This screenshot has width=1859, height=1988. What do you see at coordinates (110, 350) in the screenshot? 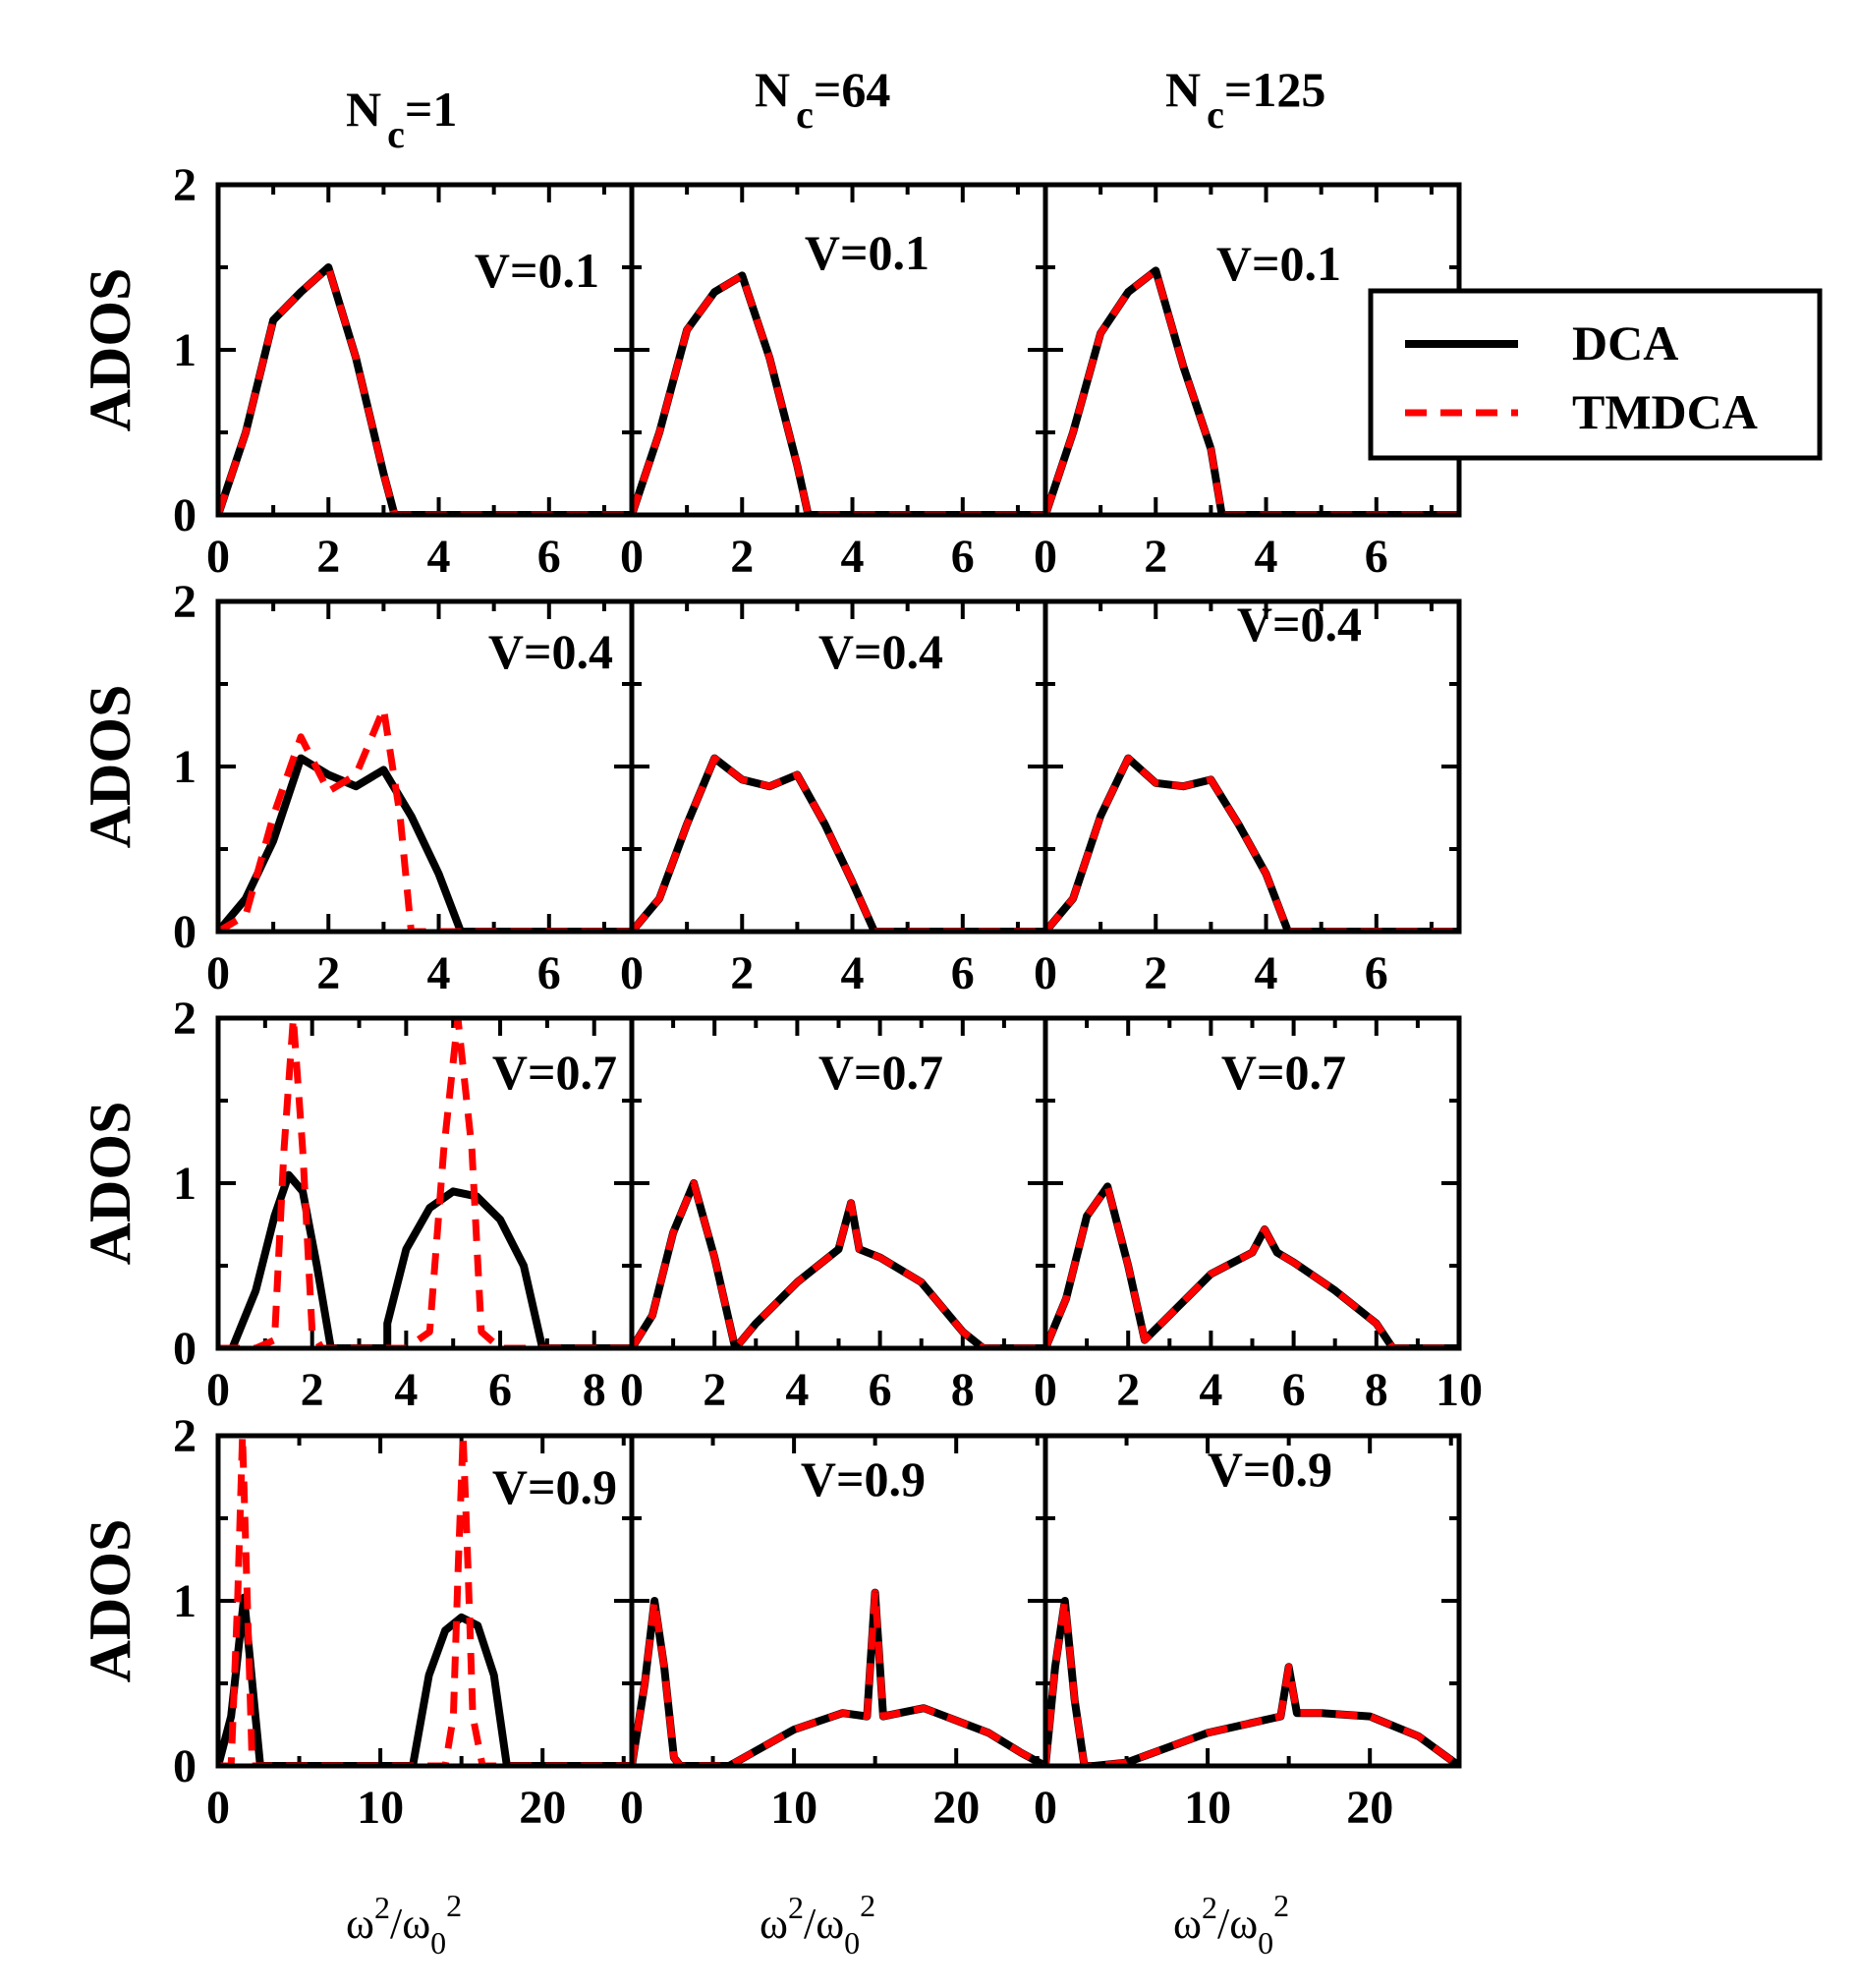
I see `y-axis-label-row-1: ADOS` at bounding box center [110, 350].